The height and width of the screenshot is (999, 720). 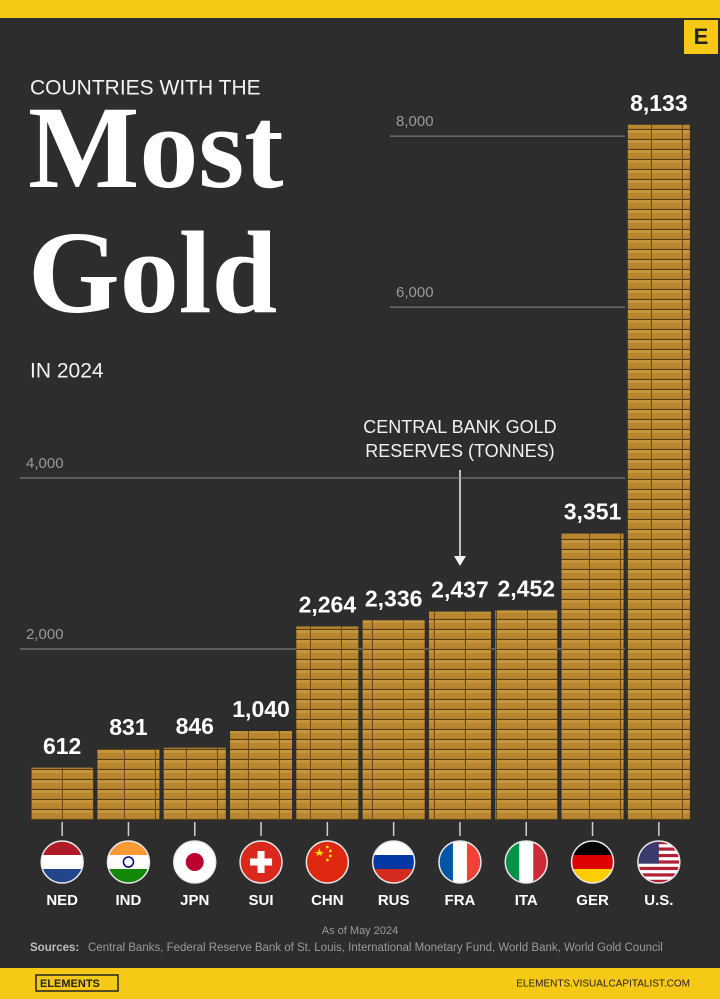 What do you see at coordinates (261, 709) in the screenshot?
I see `value-label: 1,040` at bounding box center [261, 709].